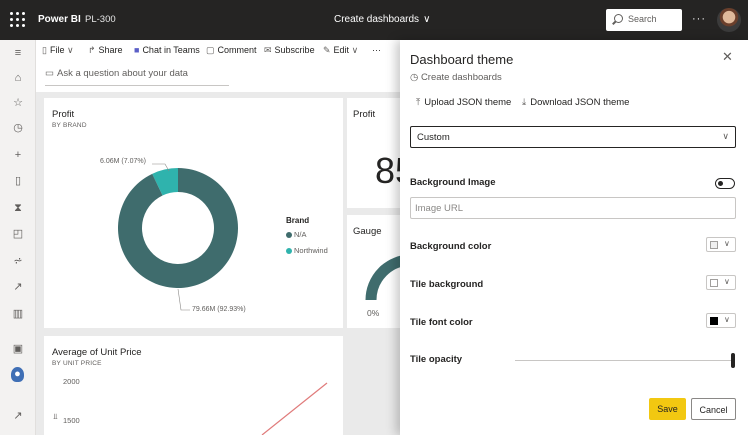 Image resolution: width=748 pixels, height=435 pixels. I want to click on tile-opacity-track, so click(625, 360).